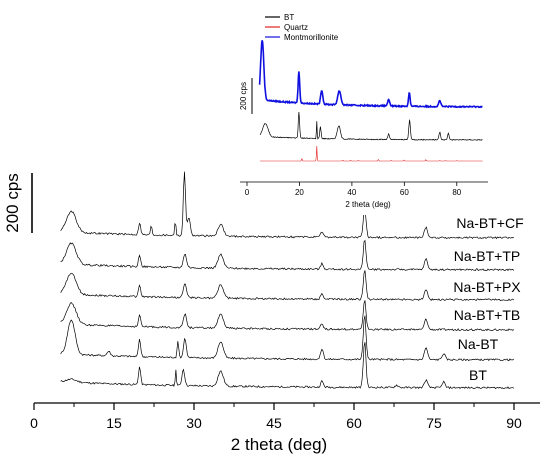  Describe the element at coordinates (487, 315) in the screenshot. I see `series-label: Na-BT+TB` at that location.